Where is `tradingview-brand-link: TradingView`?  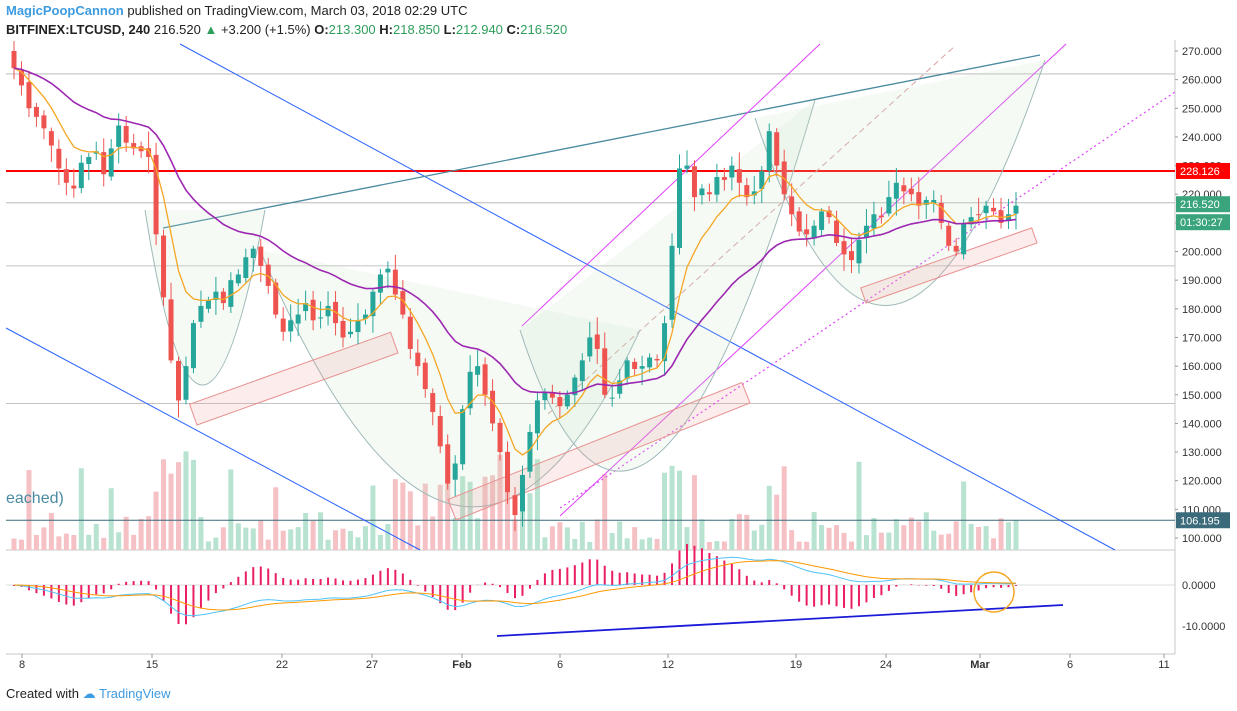
tradingview-brand-link: TradingView is located at coordinates (135, 693).